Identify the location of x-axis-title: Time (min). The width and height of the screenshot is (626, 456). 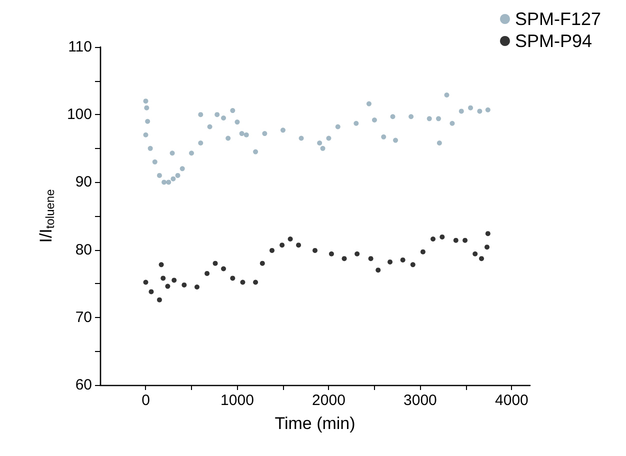
(315, 423).